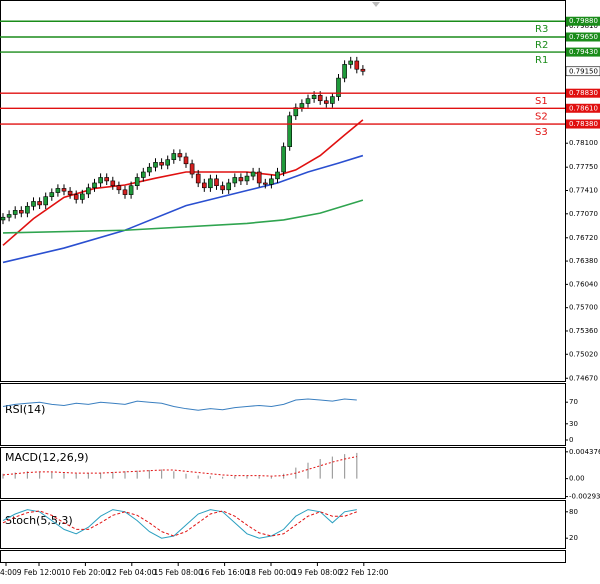 This screenshot has height=584, width=600. What do you see at coordinates (541, 116) in the screenshot?
I see `level-name: S2` at bounding box center [541, 116].